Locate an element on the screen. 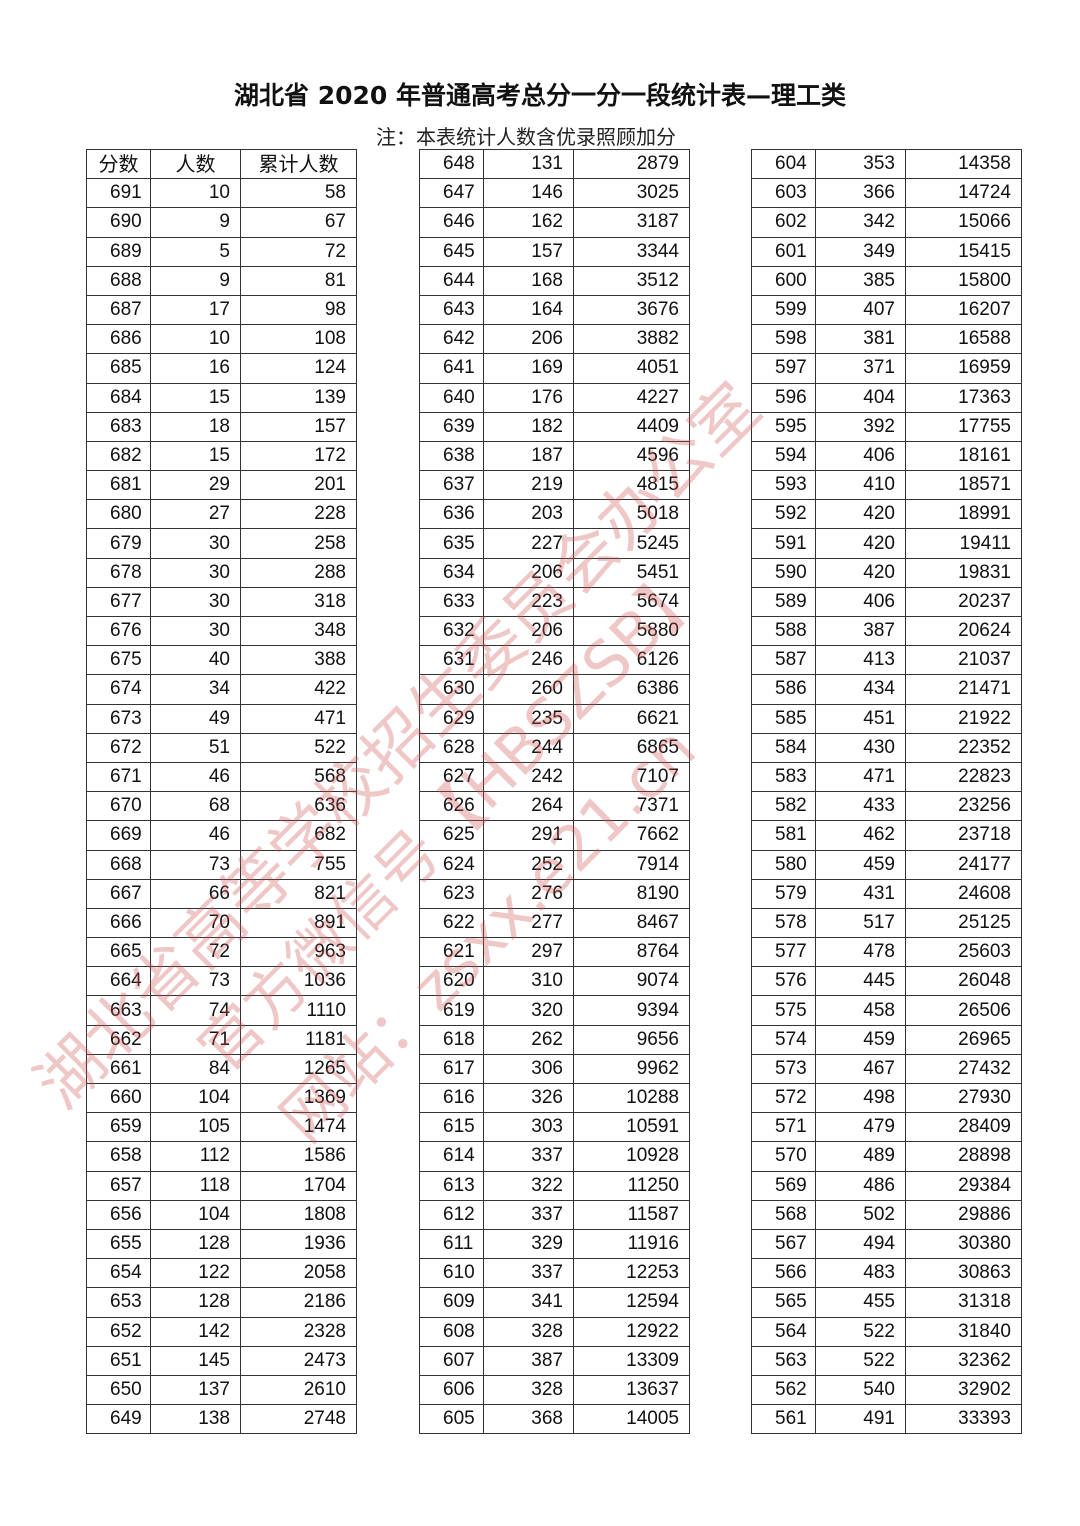 This screenshot has height=1526, width=1080. table-row: 679 30 258 is located at coordinates (221, 543).